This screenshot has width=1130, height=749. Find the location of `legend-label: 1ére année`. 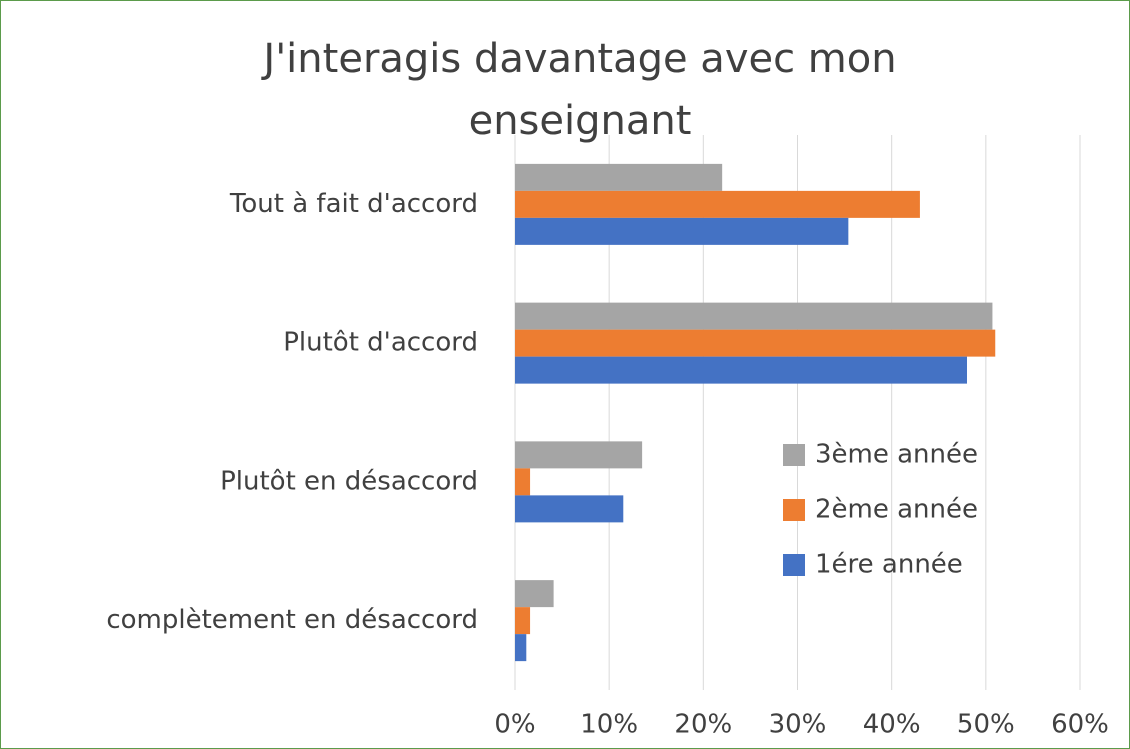

legend-label: 1ére année is located at coordinates (889, 565).